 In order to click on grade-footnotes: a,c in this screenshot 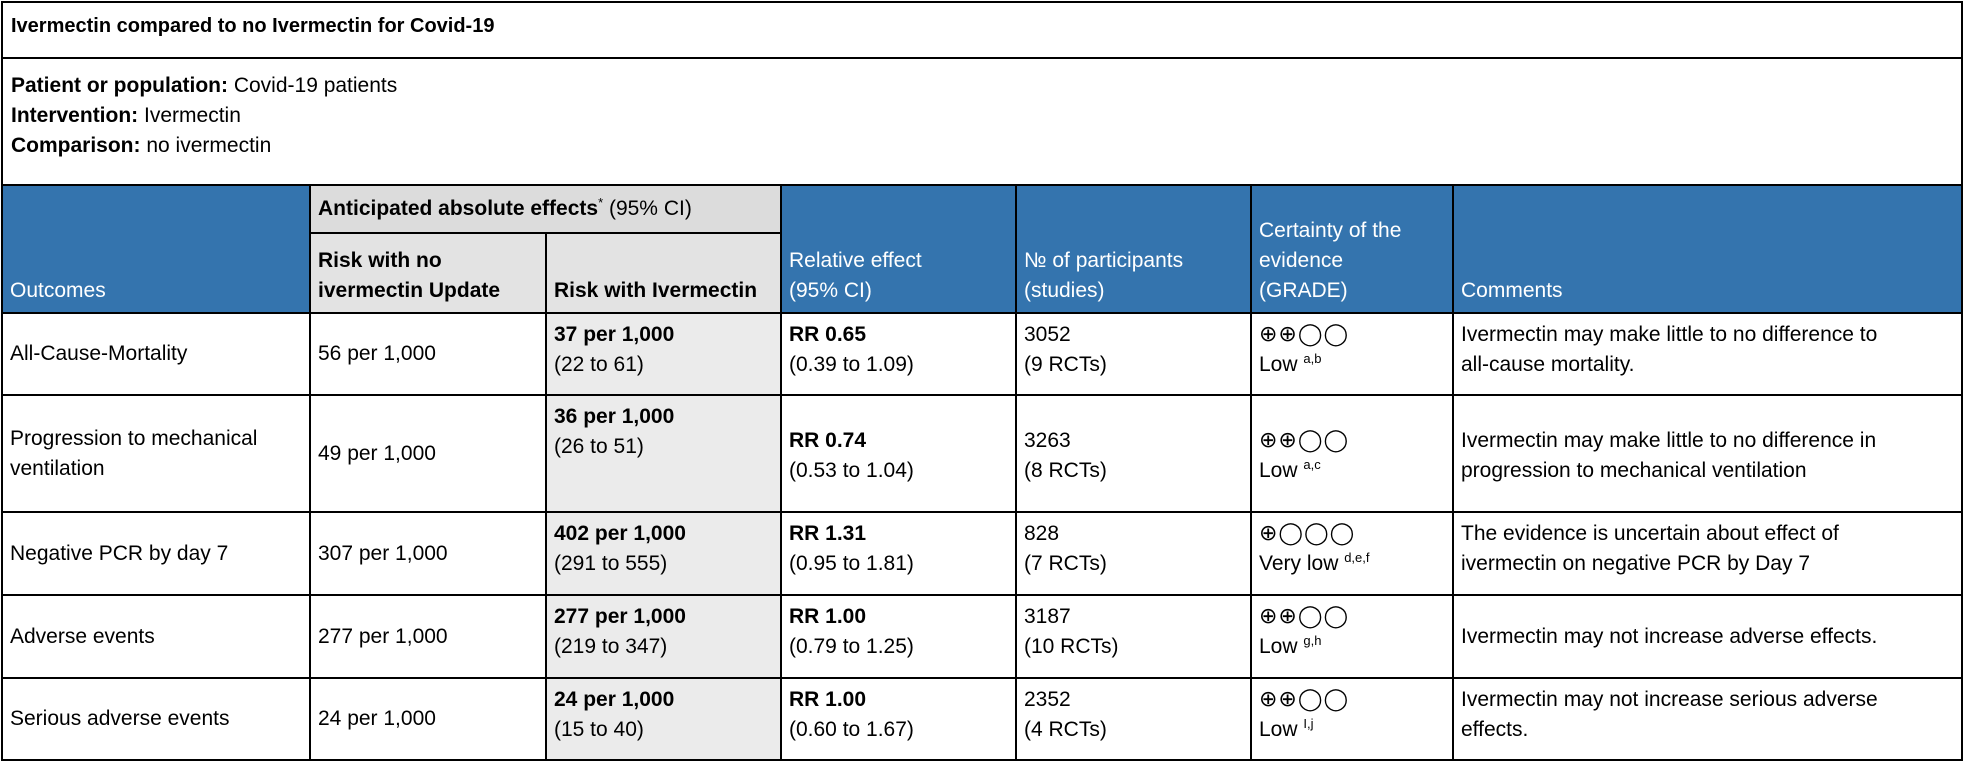, I will do `click(1312, 464)`.